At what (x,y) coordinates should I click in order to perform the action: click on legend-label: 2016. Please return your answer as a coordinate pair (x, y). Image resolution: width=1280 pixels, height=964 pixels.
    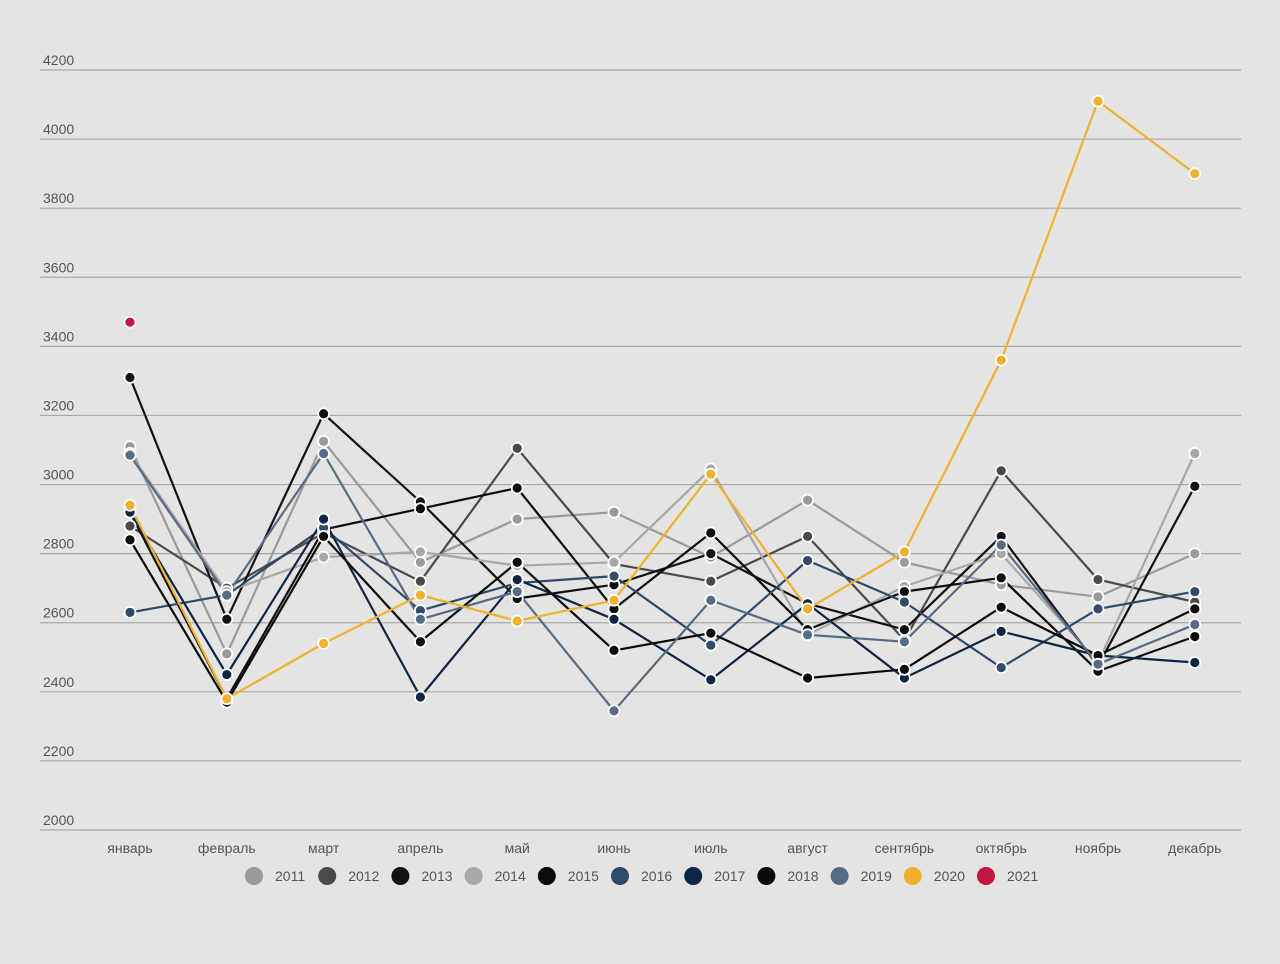
    Looking at the image, I should click on (656, 876).